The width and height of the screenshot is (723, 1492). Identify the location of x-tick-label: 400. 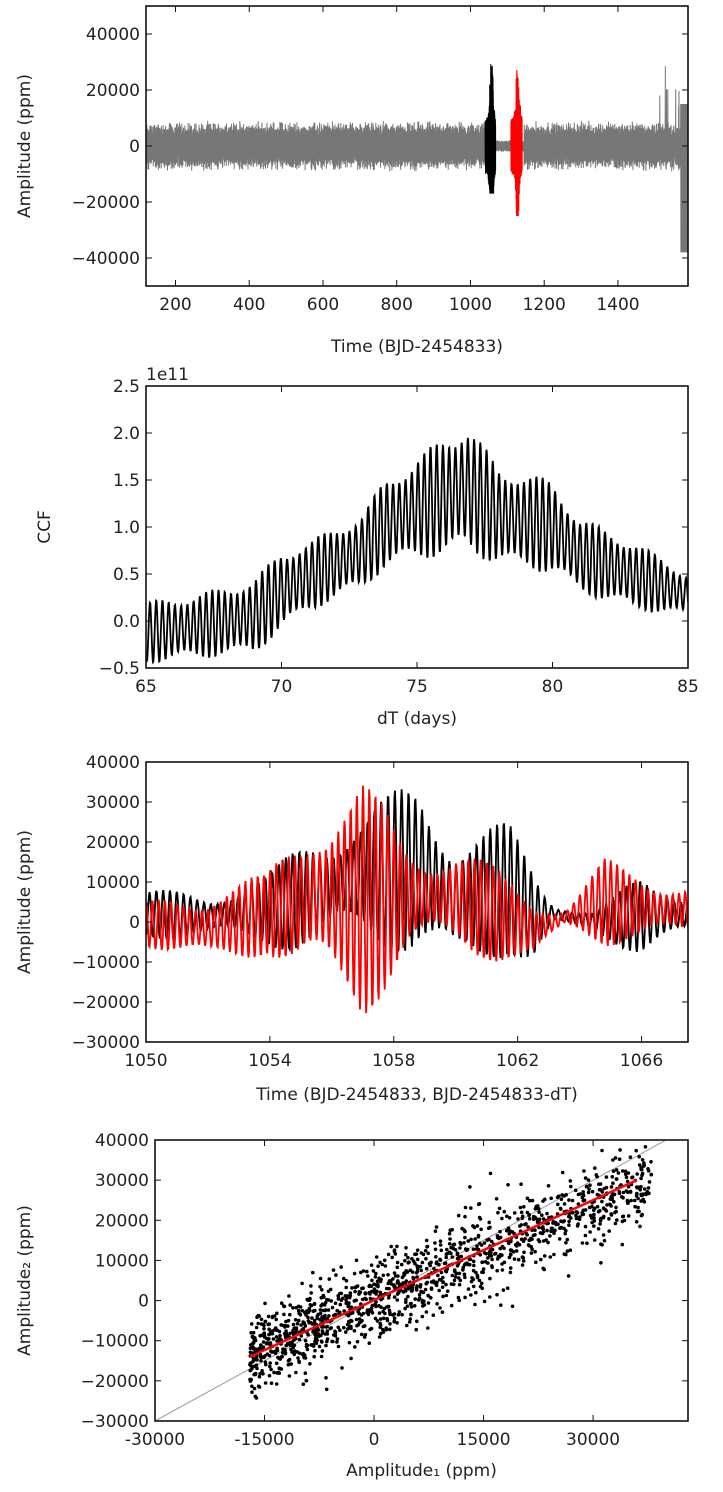
(249, 305).